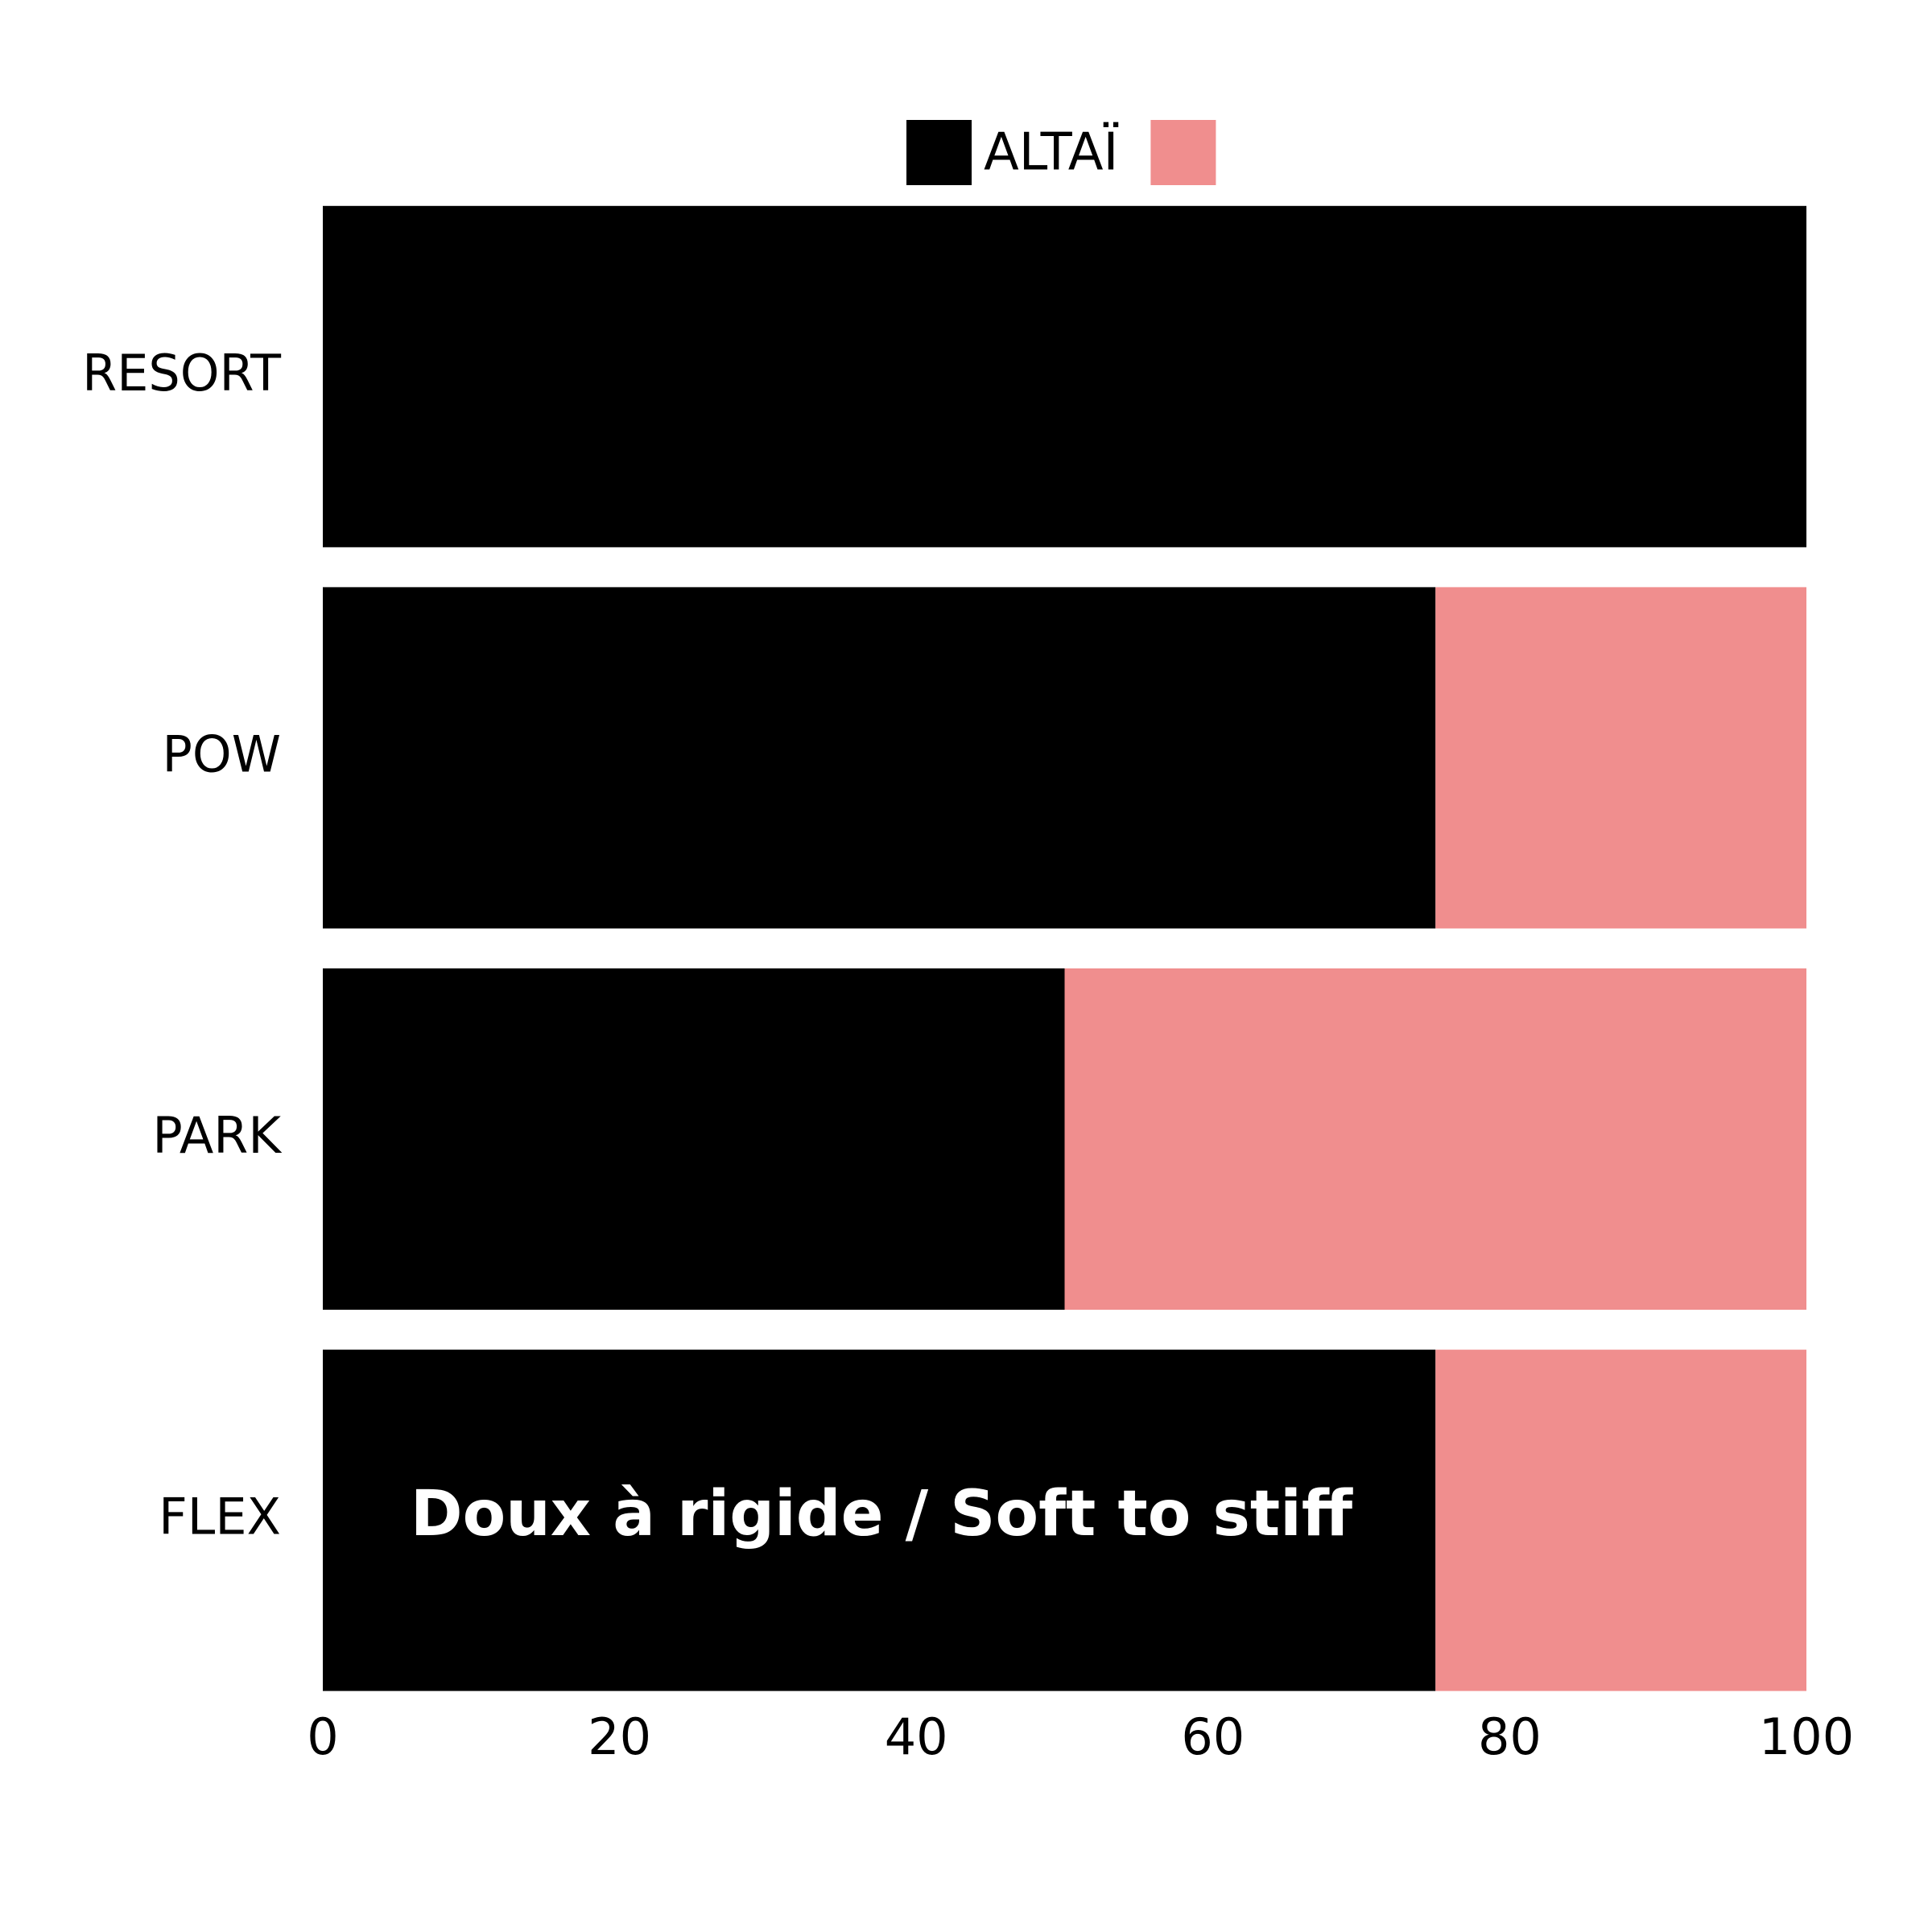  Describe the element at coordinates (182, 373) in the screenshot. I see `y-tick-label: RESORT` at that location.